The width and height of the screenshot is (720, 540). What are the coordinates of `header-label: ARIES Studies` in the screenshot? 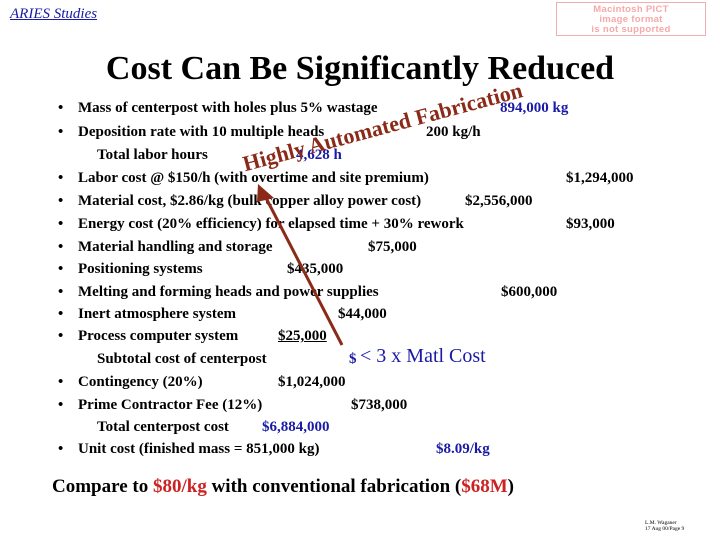 It's located at (54, 14).